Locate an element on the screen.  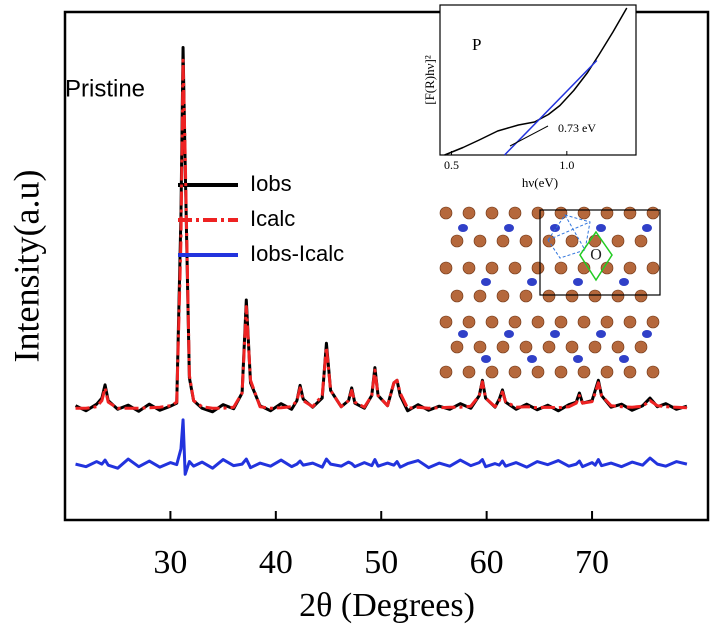
crystal-structure: O is located at coordinates (550, 292).